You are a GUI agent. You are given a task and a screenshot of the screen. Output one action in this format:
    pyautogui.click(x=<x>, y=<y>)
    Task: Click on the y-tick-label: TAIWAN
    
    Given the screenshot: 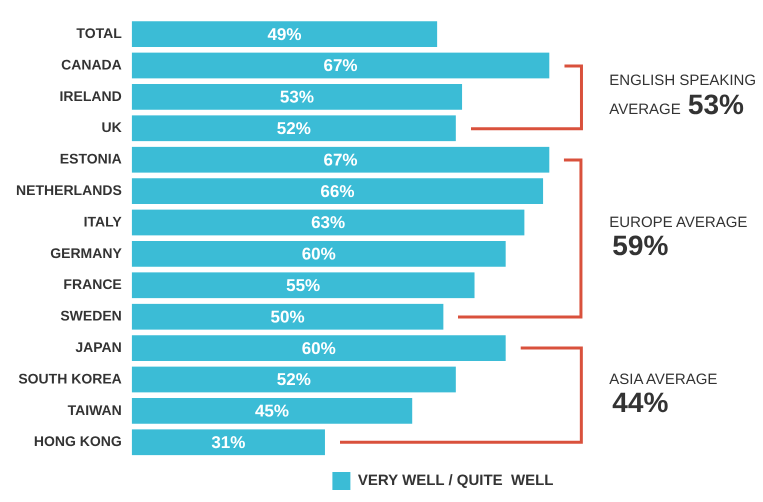 What is the action you would take?
    pyautogui.click(x=95, y=410)
    